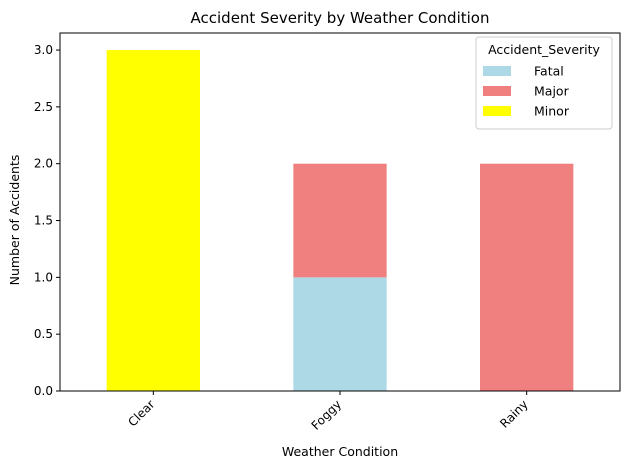 The height and width of the screenshot is (470, 630). What do you see at coordinates (14, 220) in the screenshot?
I see `y-axis-label: Number of Accidents` at bounding box center [14, 220].